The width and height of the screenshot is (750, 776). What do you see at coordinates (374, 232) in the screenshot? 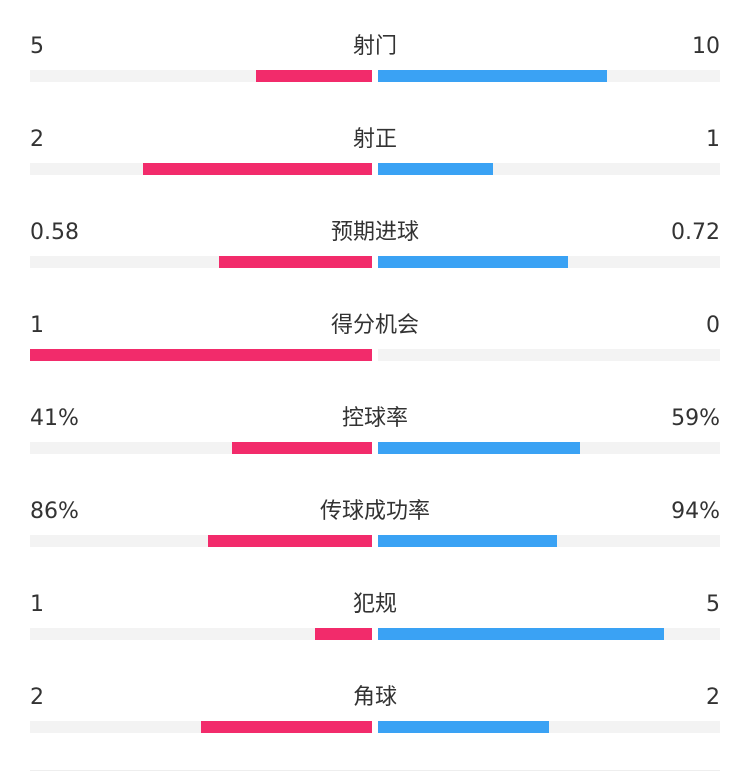
I see `stat-label: 预期进球` at bounding box center [374, 232].